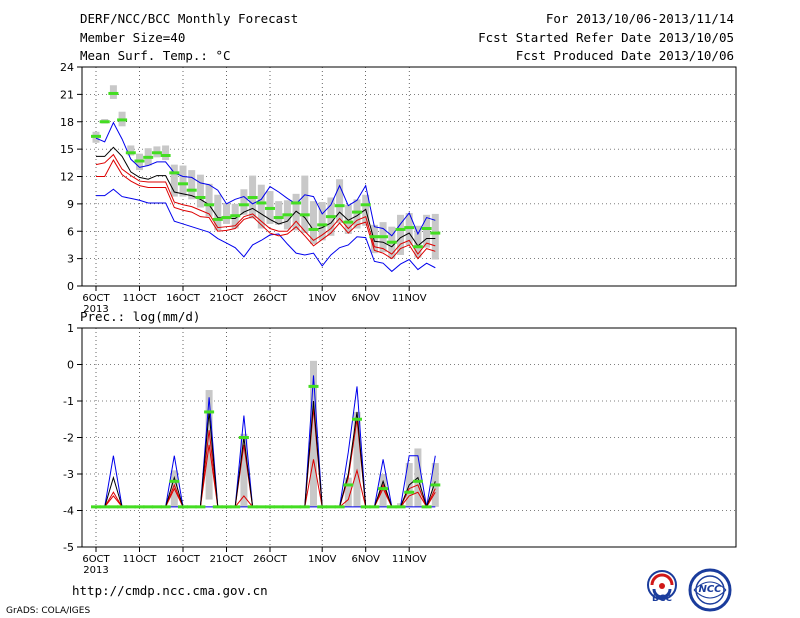 This screenshot has height=618, width=800. I want to click on ncc-logo-text: NCC, so click(710, 589).